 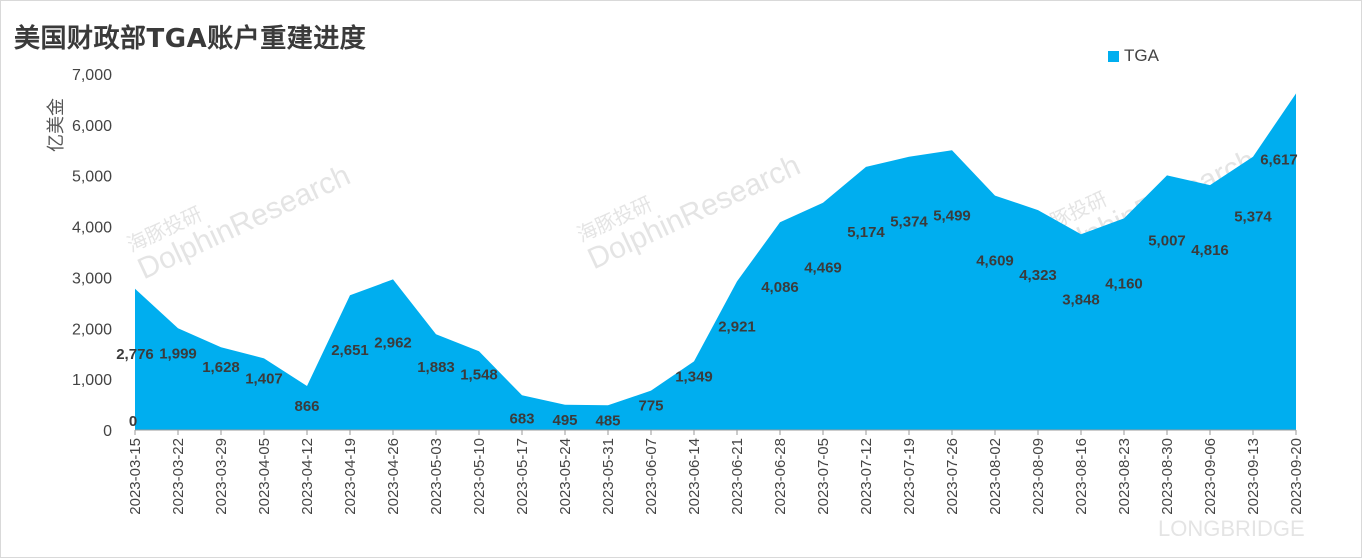 I want to click on data-label: 4,609, so click(x=995, y=261).